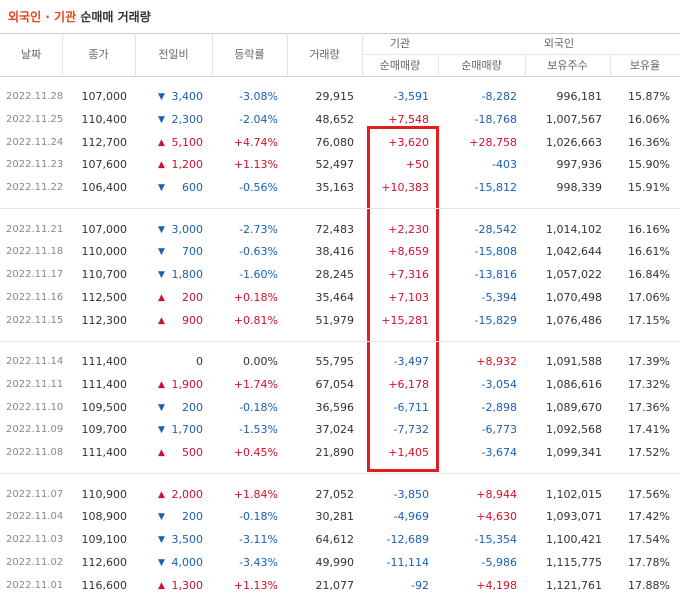 This screenshot has width=680, height=604. What do you see at coordinates (187, 494) in the screenshot?
I see `cell: 2,000` at bounding box center [187, 494].